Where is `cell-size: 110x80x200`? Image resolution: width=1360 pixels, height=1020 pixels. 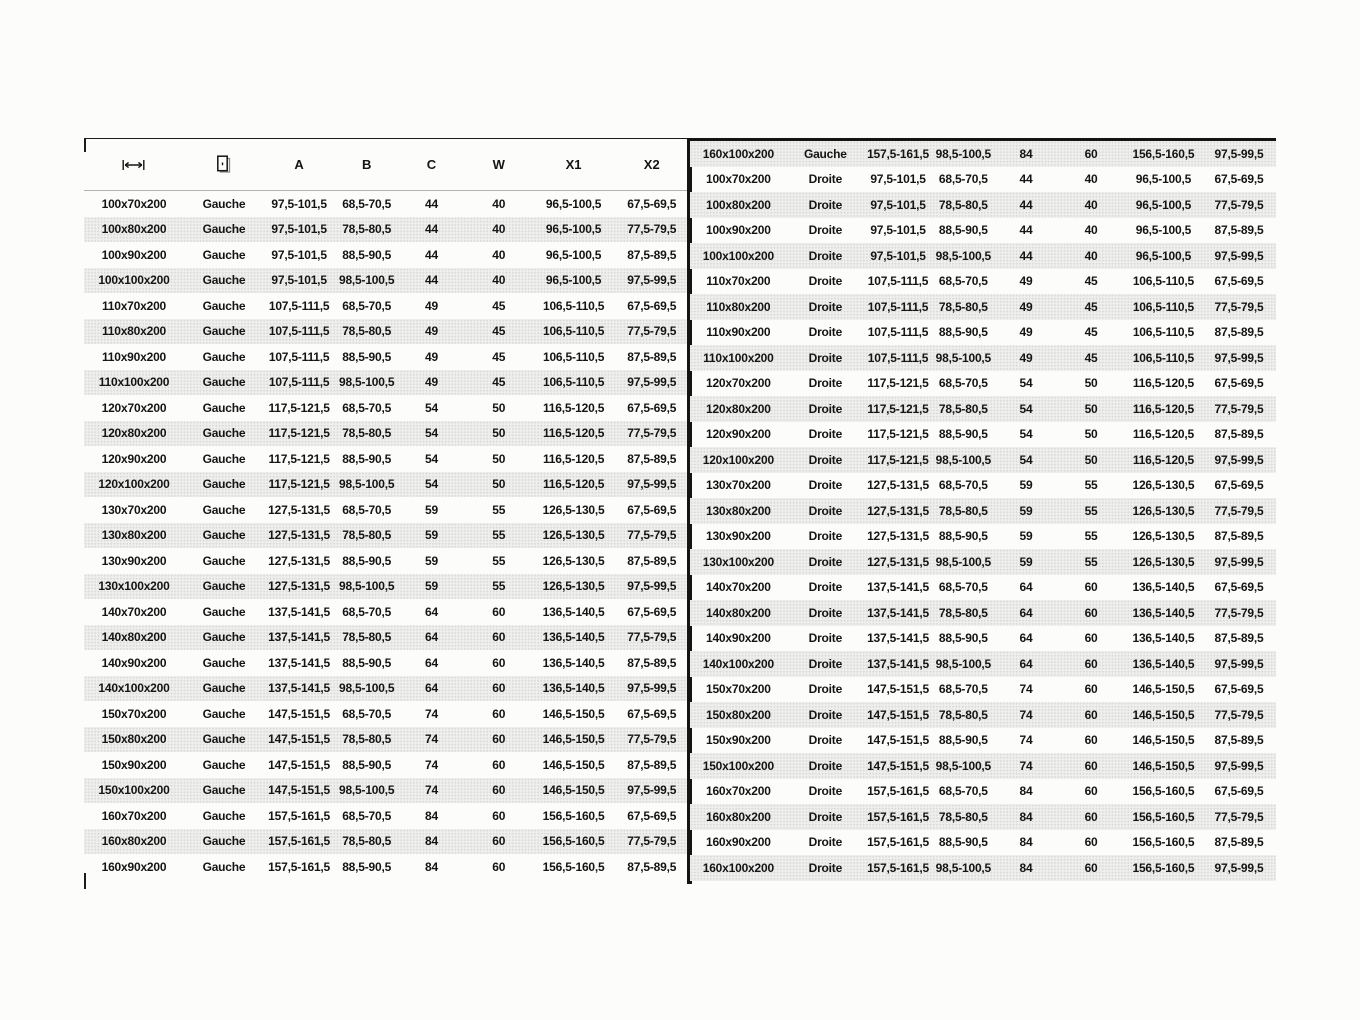
cell-size: 110x80x200 is located at coordinates (134, 331).